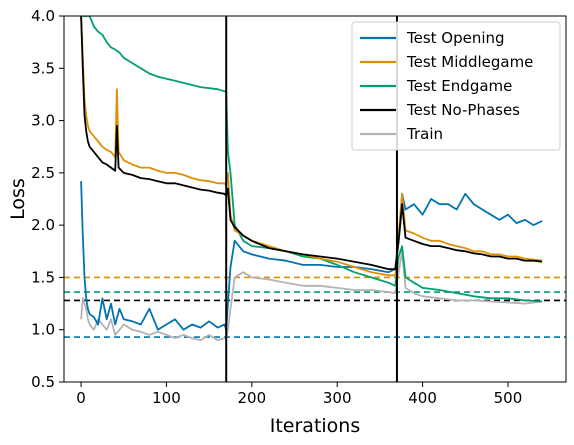 The height and width of the screenshot is (445, 574). I want to click on y-tick-label: 2.5, so click(43, 173).